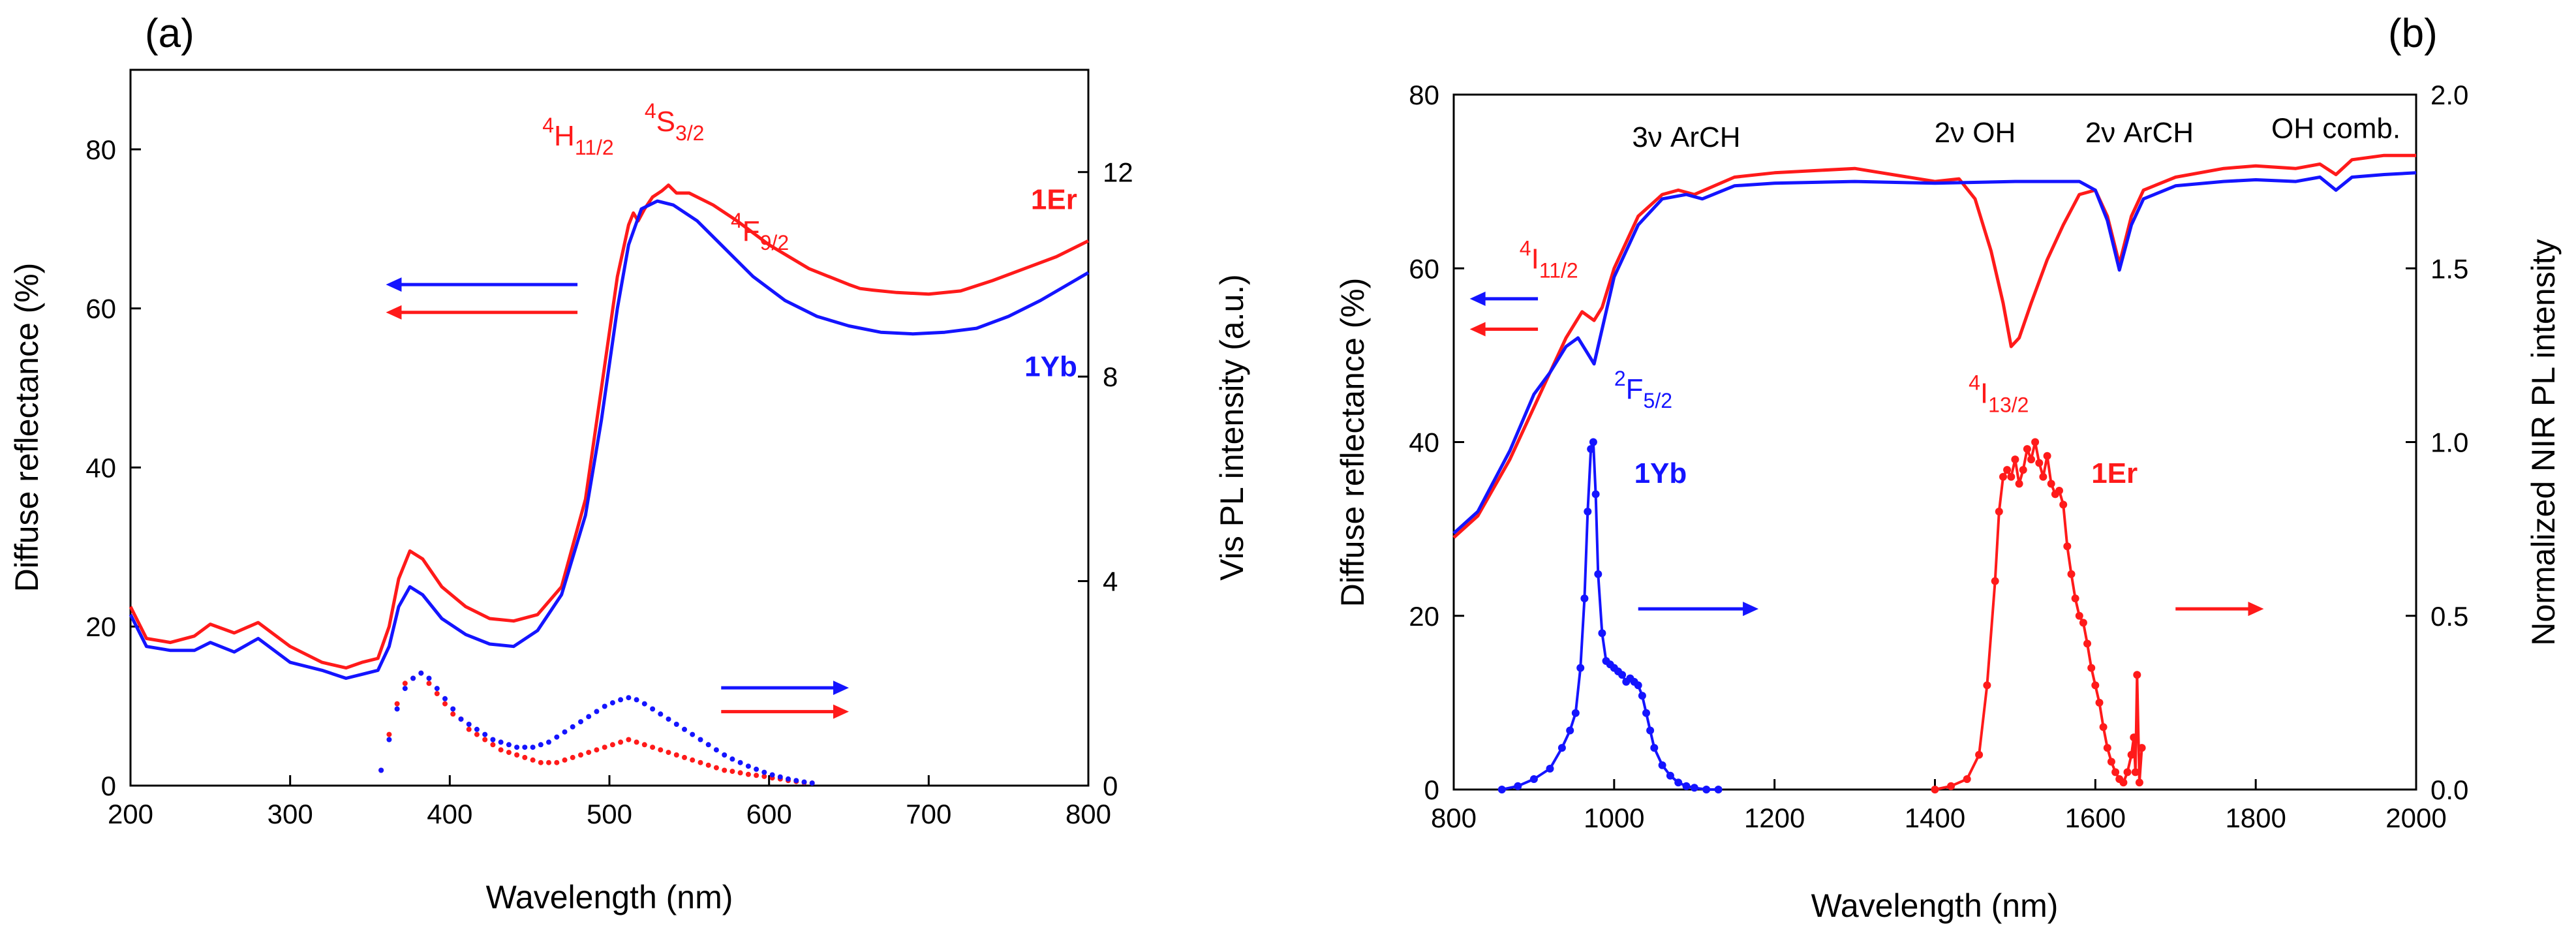  I want to click on panel-a-ytick-label: 0, so click(109, 786).